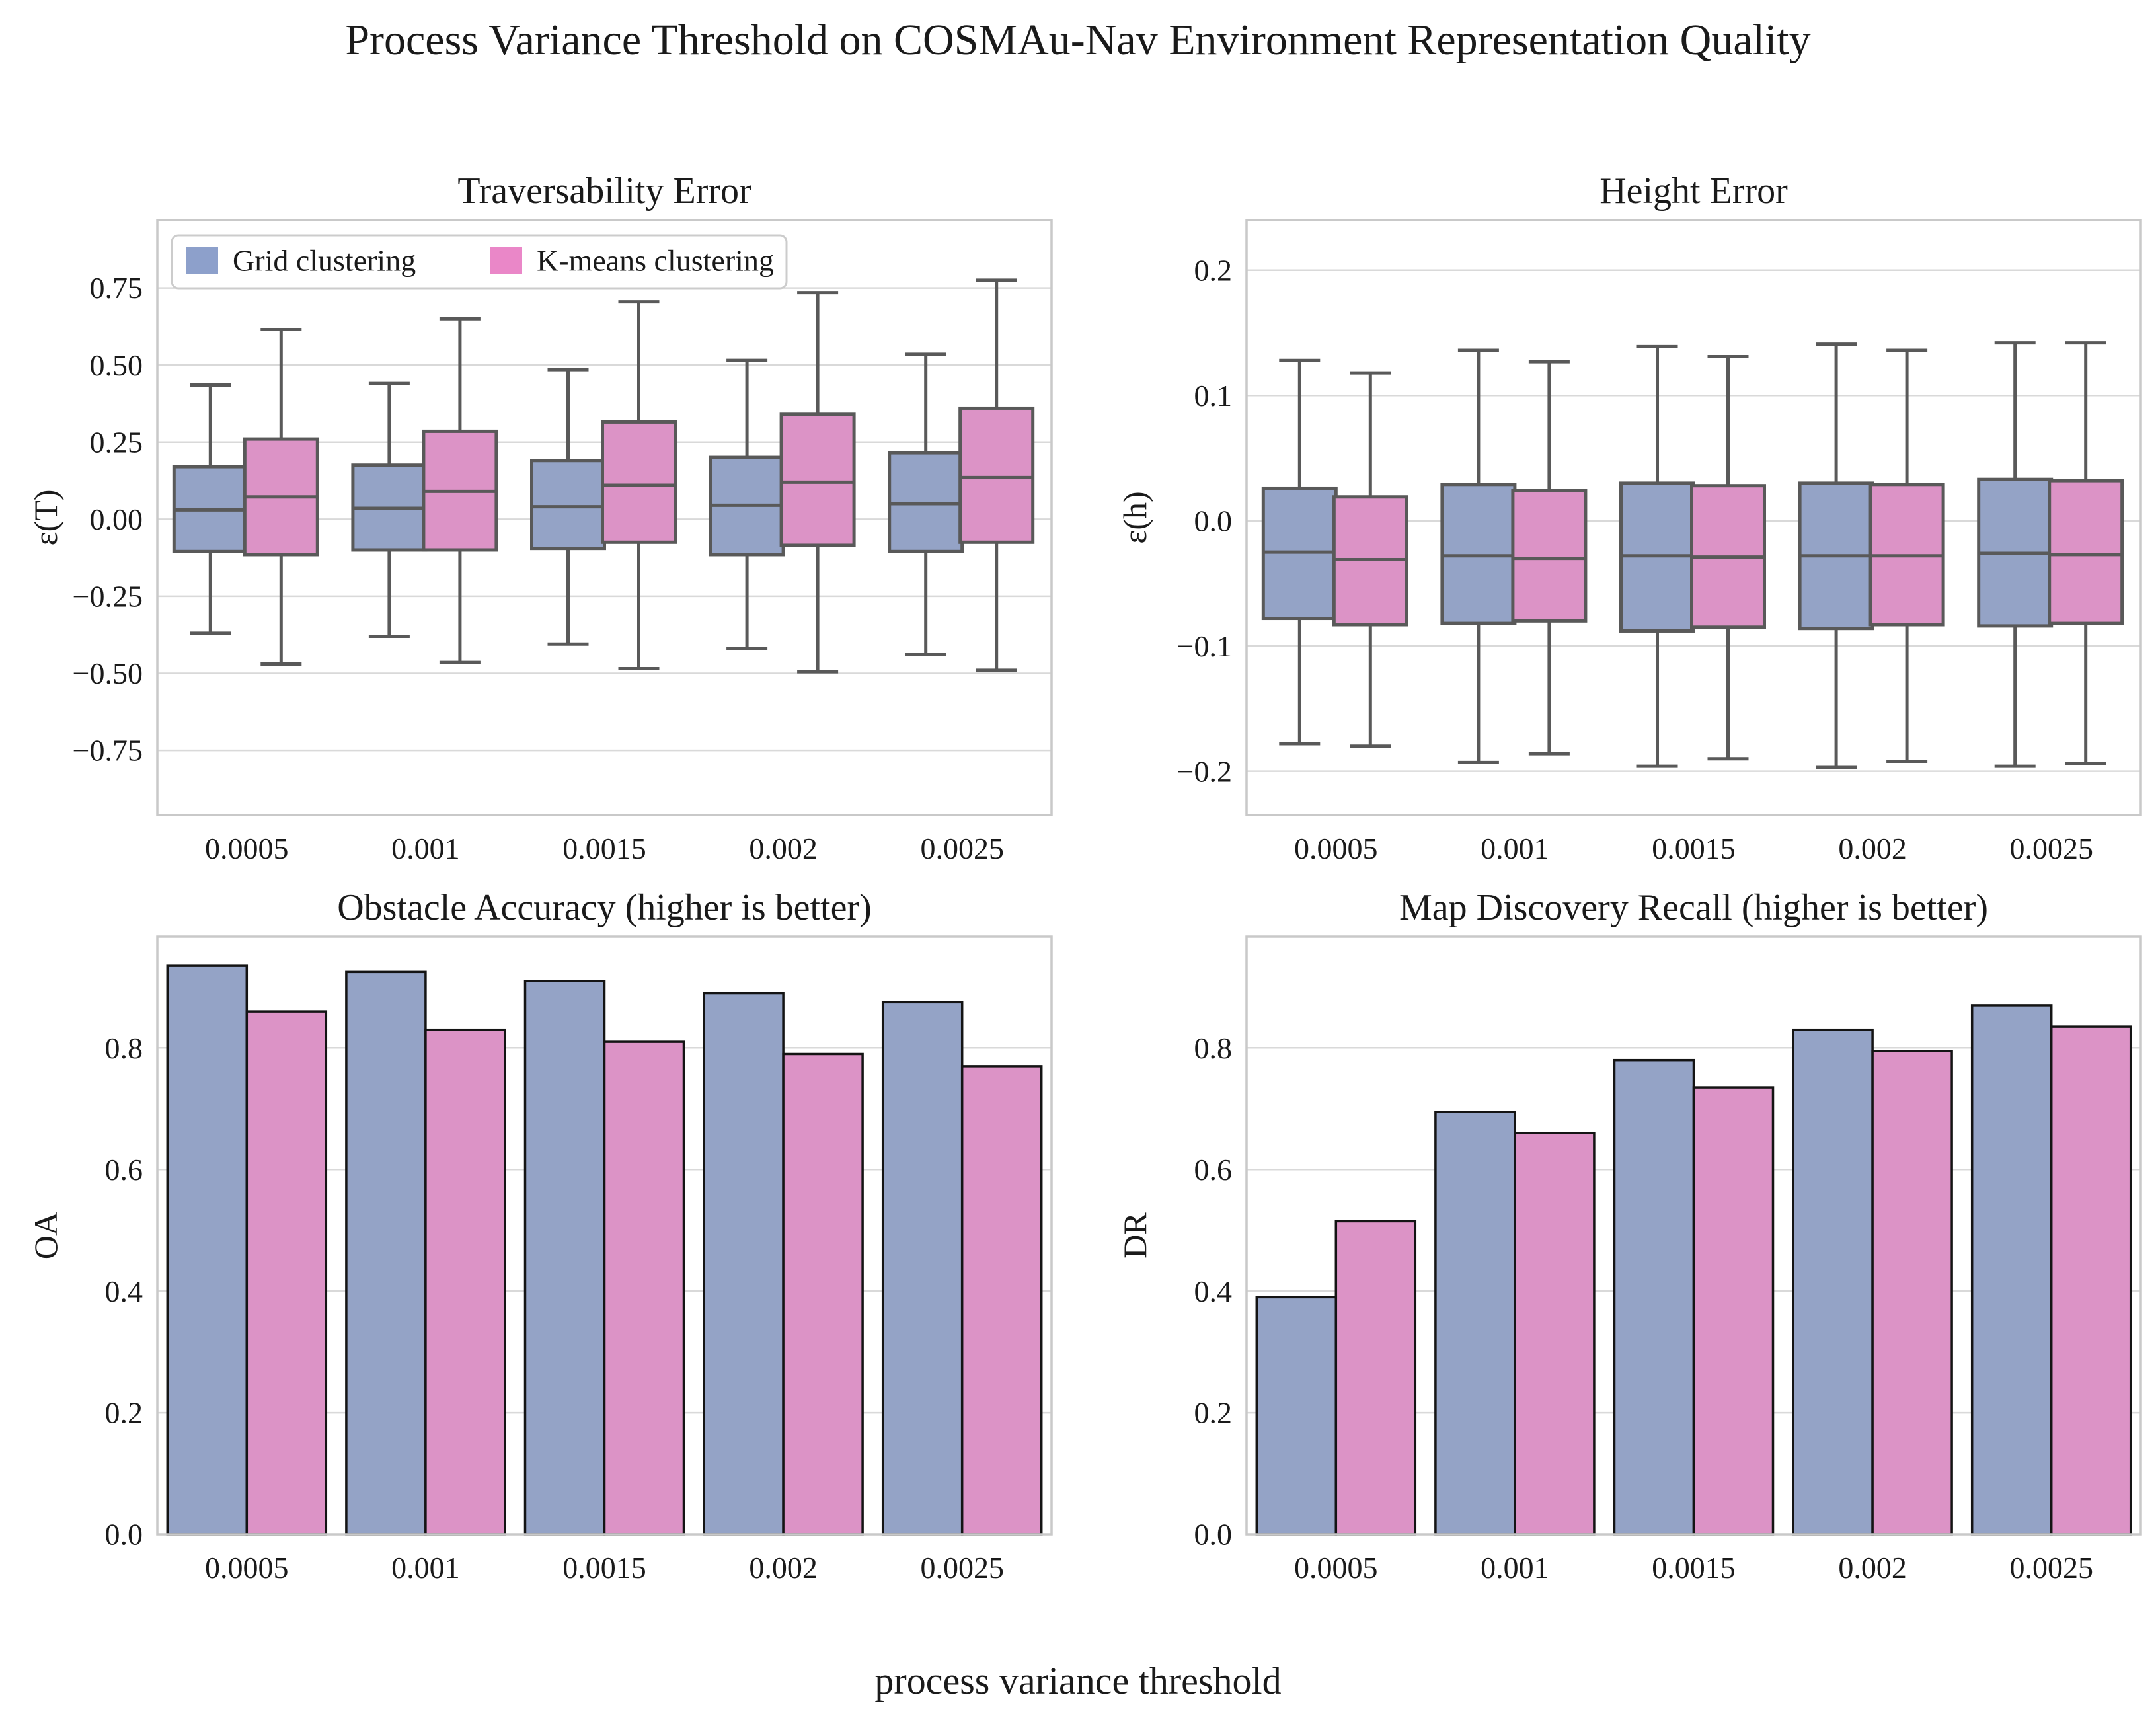 The image size is (2156, 1726). What do you see at coordinates (108, 596) in the screenshot?
I see `y-tick-label: −0.25` at bounding box center [108, 596].